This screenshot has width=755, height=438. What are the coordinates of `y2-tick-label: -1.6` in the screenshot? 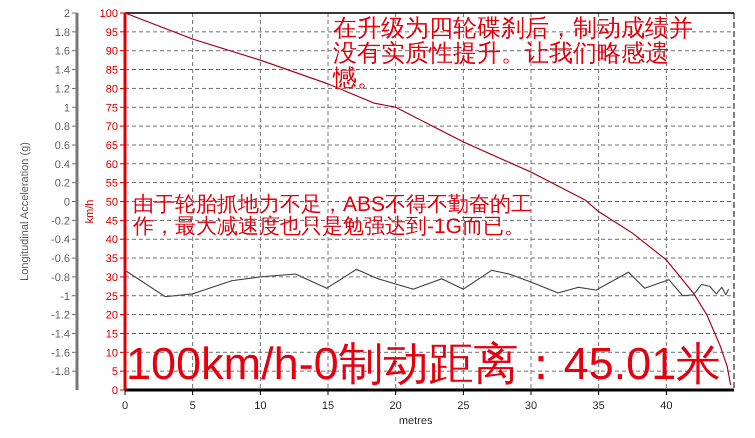 It's located at (60, 353).